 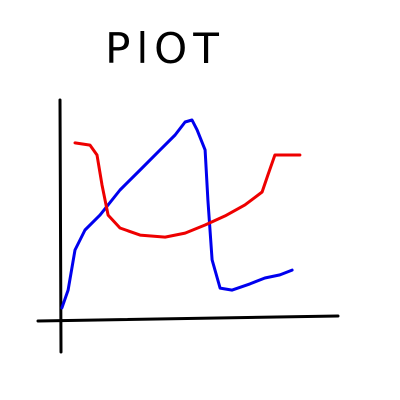 What do you see at coordinates (187, 190) in the screenshot?
I see `line` at bounding box center [187, 190].